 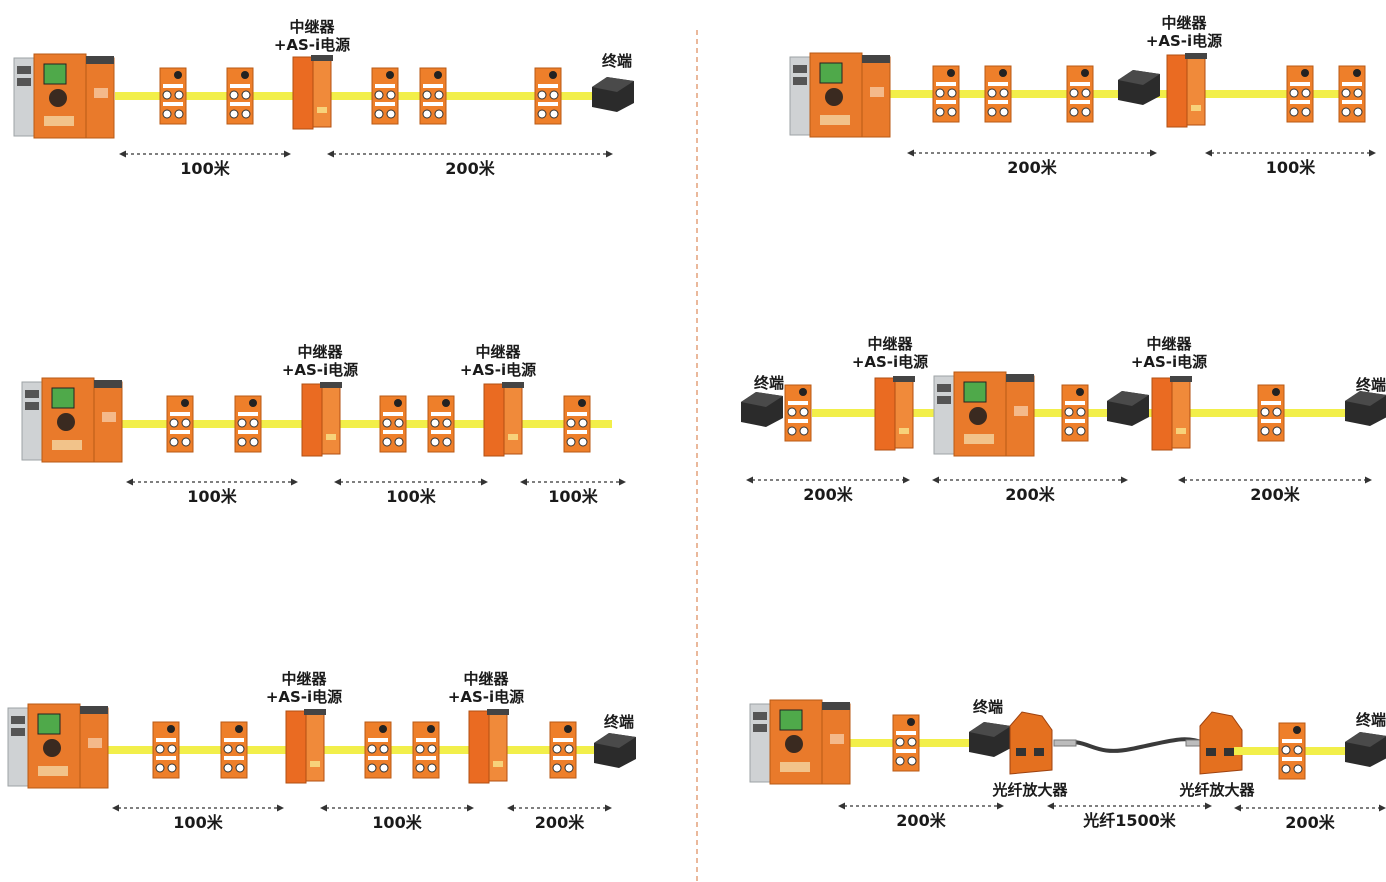 What do you see at coordinates (1031, 743) in the screenshot?
I see `fiber-amplifier-icon` at bounding box center [1031, 743].